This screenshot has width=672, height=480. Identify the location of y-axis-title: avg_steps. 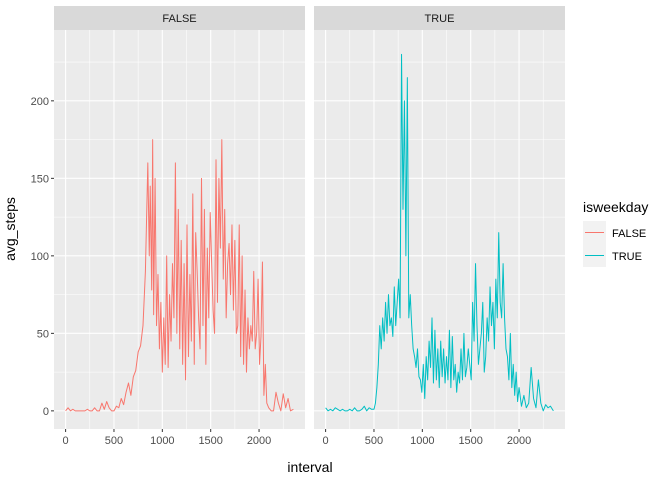
(10, 229).